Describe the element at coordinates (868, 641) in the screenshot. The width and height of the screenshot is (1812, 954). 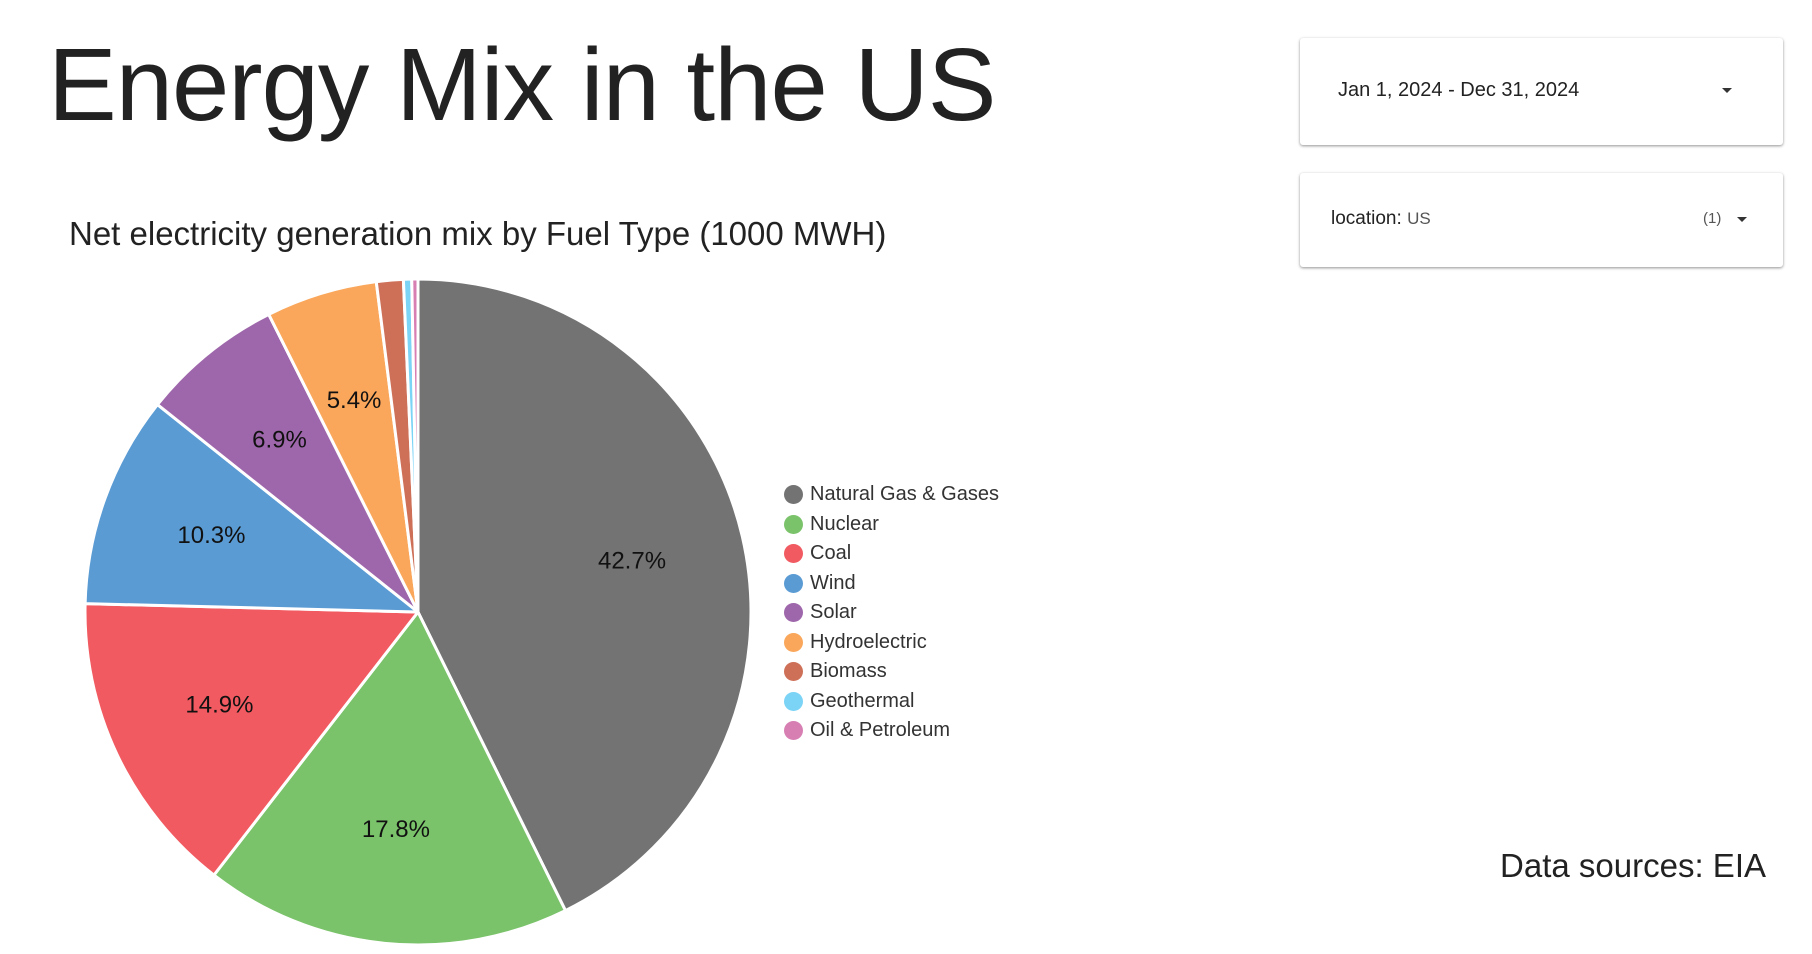
I see `legend-label: Hydroelectric` at that location.